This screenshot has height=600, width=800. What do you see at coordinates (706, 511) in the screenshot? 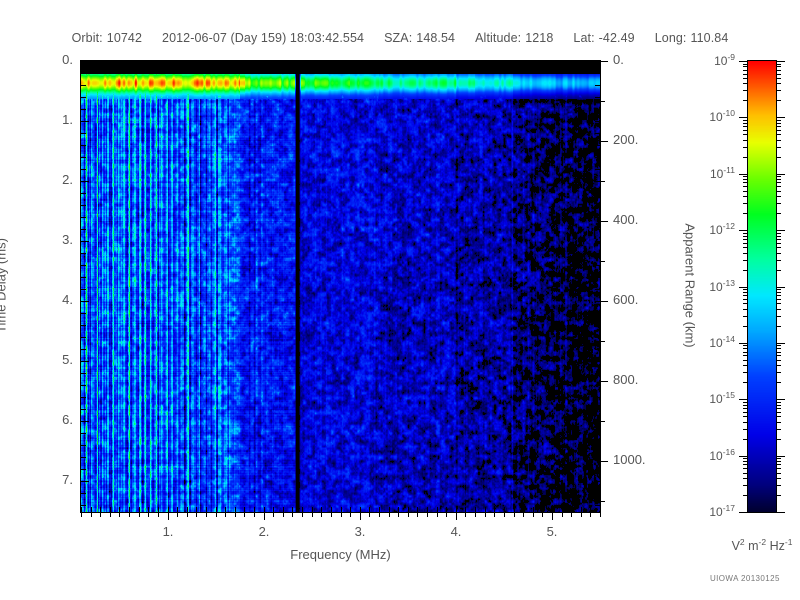
I see `colorbar-tick-label: 10-17` at bounding box center [706, 511].